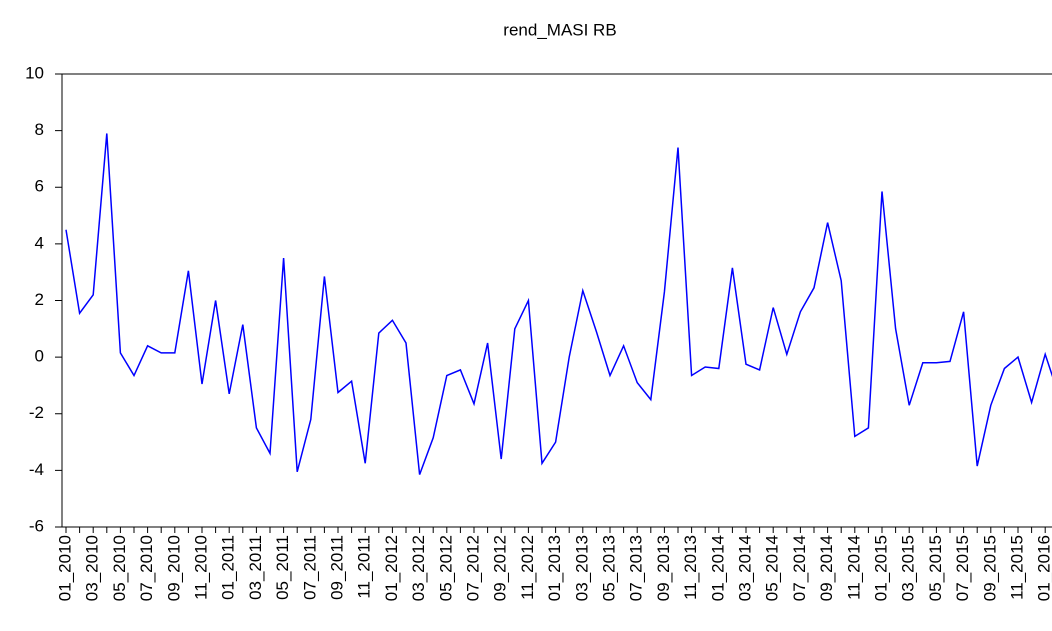 This screenshot has width=1052, height=631. I want to click on y-tick-label: -2, so click(36, 412).